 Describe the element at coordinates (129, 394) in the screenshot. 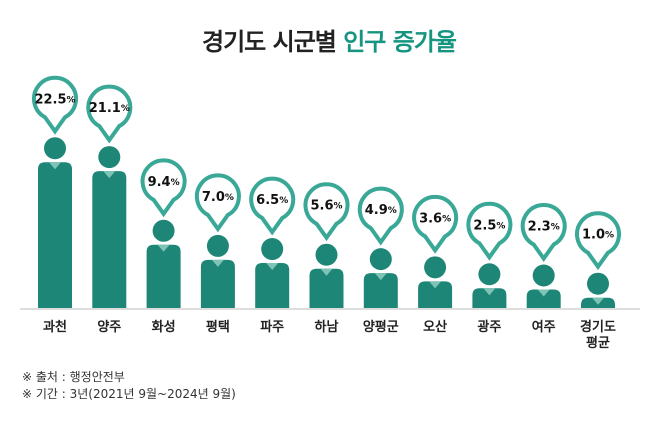

I see `source-note: ※ 기간 : 3년(2021년 9월~2024년 9월)` at that location.